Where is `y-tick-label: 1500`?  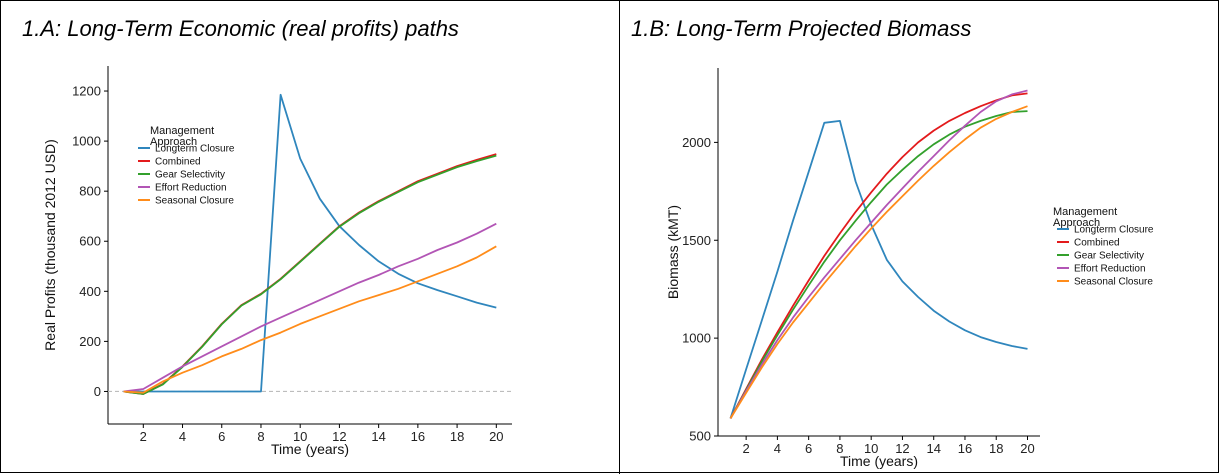 y-tick-label: 1500 is located at coordinates (696, 240).